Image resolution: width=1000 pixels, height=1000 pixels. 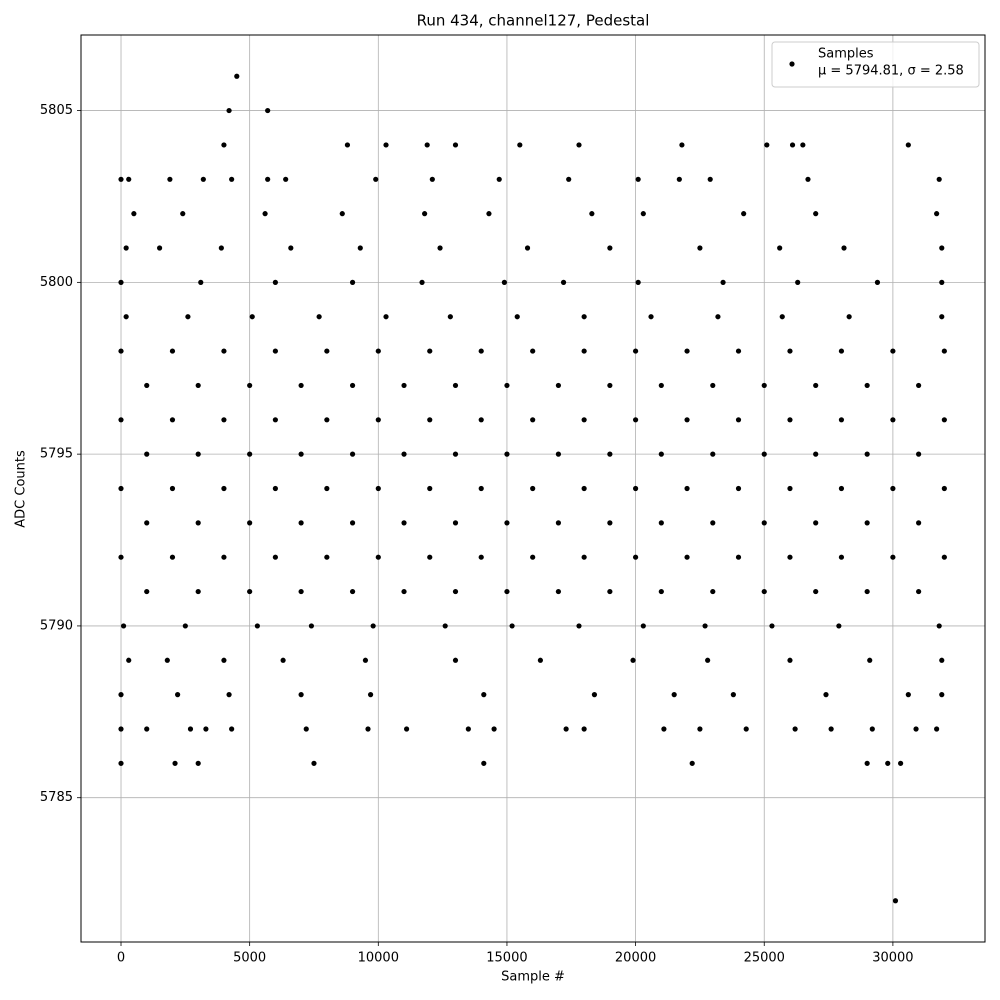 I want to click on x-tick-label: 10000, so click(x=378, y=958).